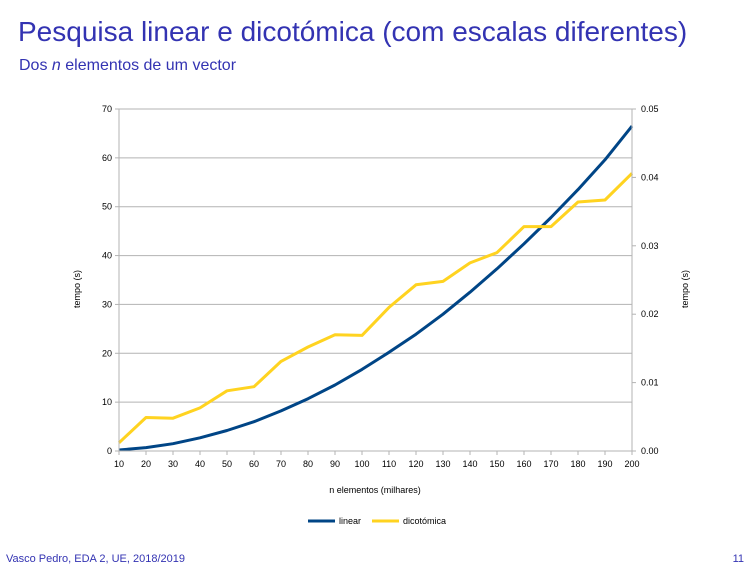  Describe the element at coordinates (335, 464) in the screenshot. I see `x-tick-label: 90` at that location.